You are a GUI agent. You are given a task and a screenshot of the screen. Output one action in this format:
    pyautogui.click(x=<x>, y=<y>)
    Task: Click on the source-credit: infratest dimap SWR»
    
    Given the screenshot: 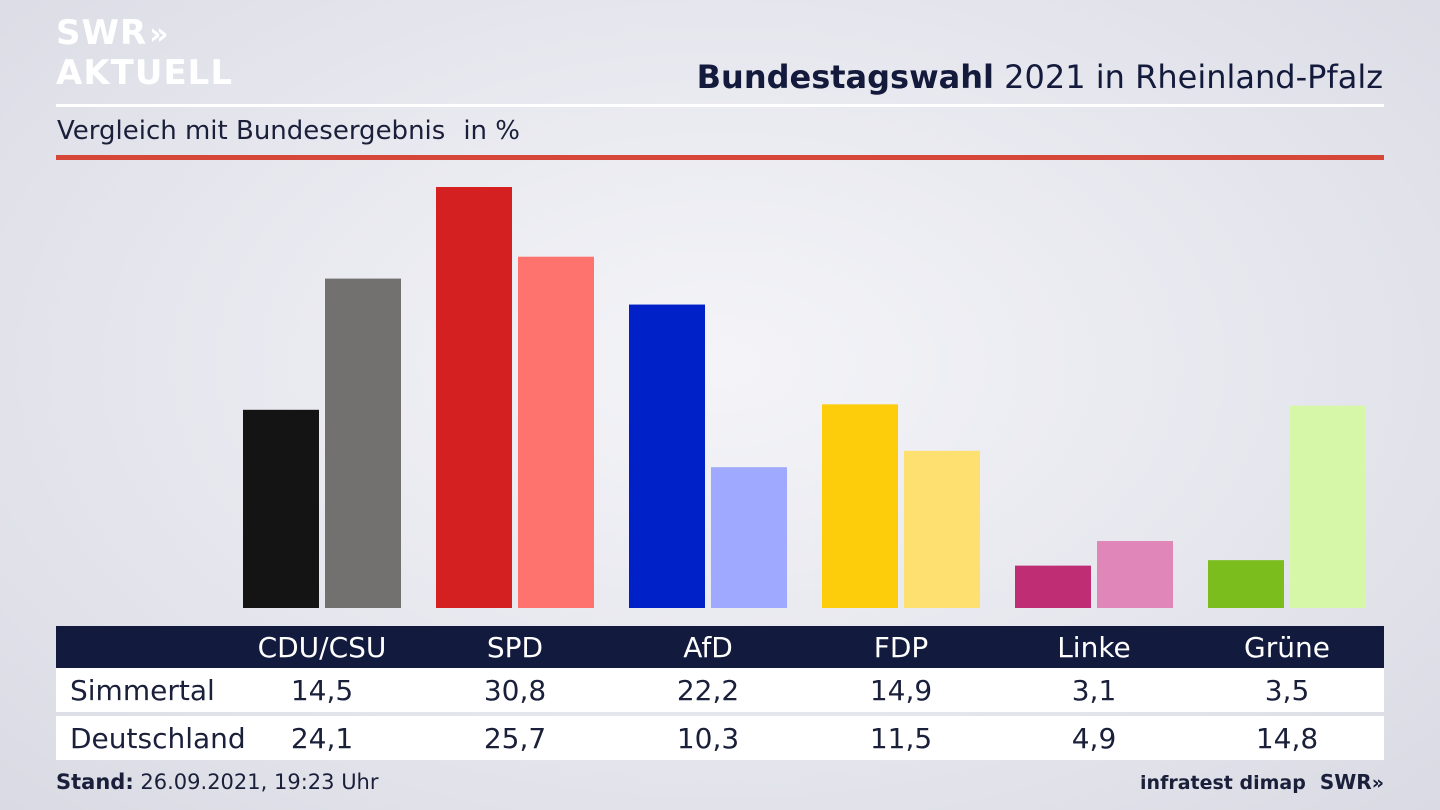 What is the action you would take?
    pyautogui.click(x=1262, y=782)
    